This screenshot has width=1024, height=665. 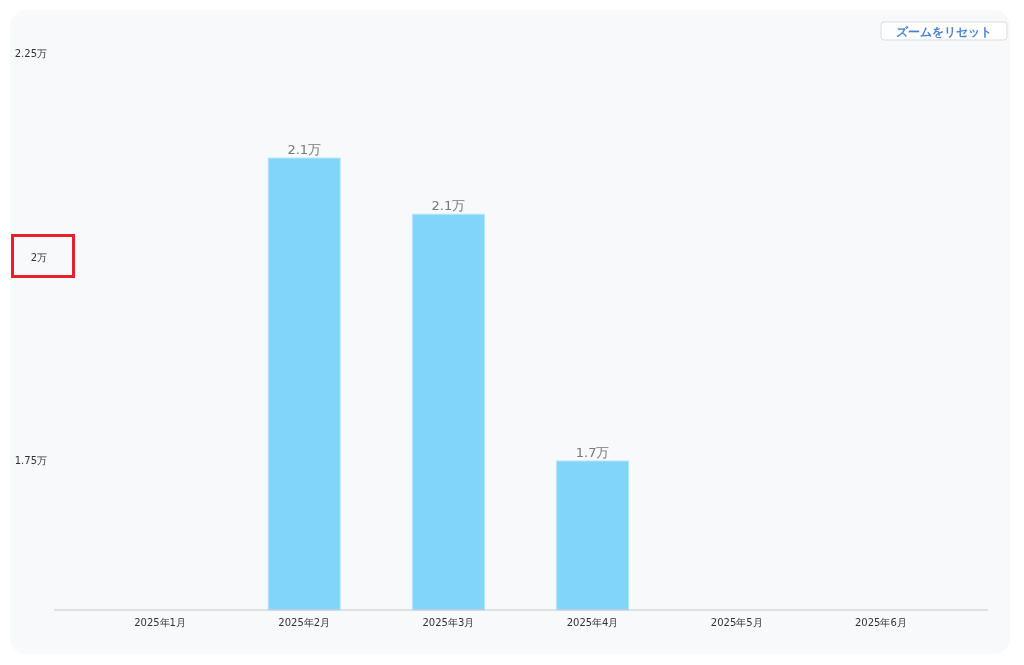 I want to click on y-tick-label: 2.25万, so click(x=30, y=53).